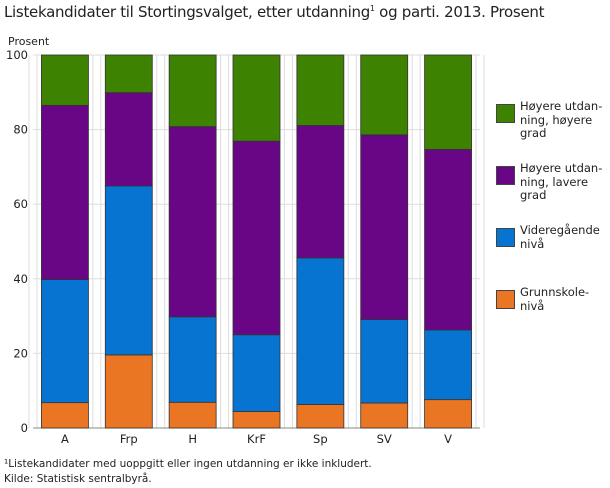 The height and width of the screenshot is (488, 610). What do you see at coordinates (320, 439) in the screenshot?
I see `x-tick-label: Sp` at bounding box center [320, 439].